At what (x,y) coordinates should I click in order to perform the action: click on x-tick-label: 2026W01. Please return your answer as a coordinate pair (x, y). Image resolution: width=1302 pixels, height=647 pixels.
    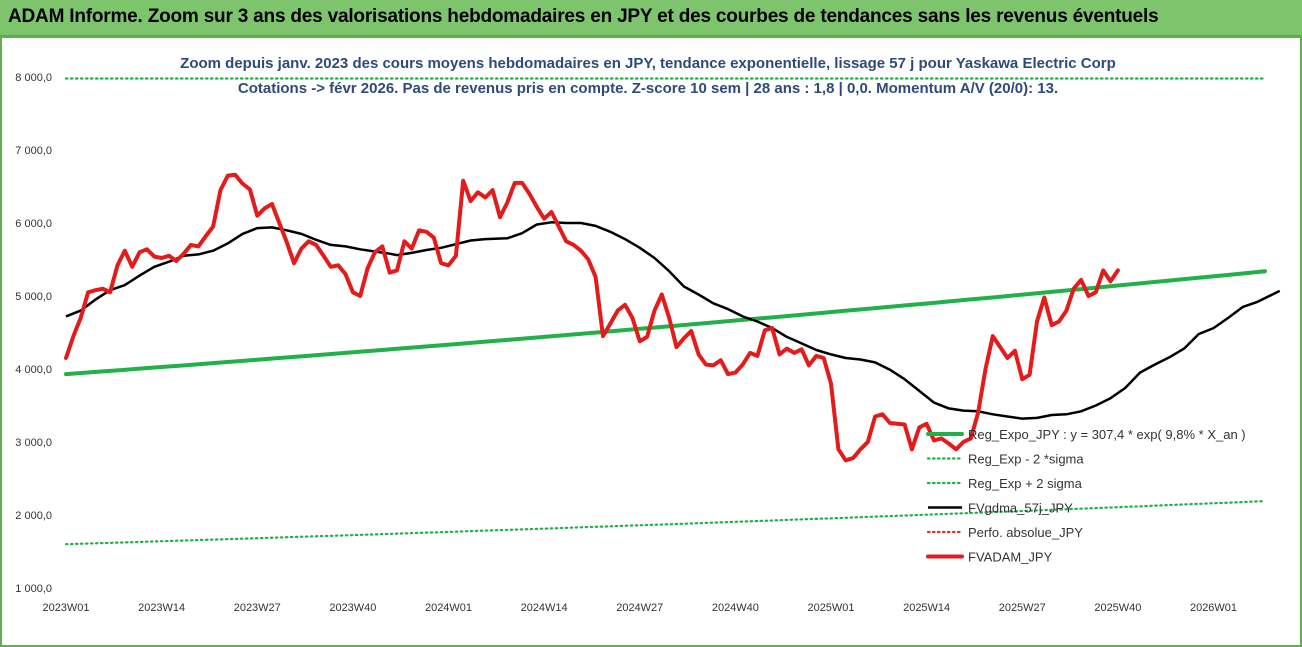
    Looking at the image, I should click on (1213, 608).